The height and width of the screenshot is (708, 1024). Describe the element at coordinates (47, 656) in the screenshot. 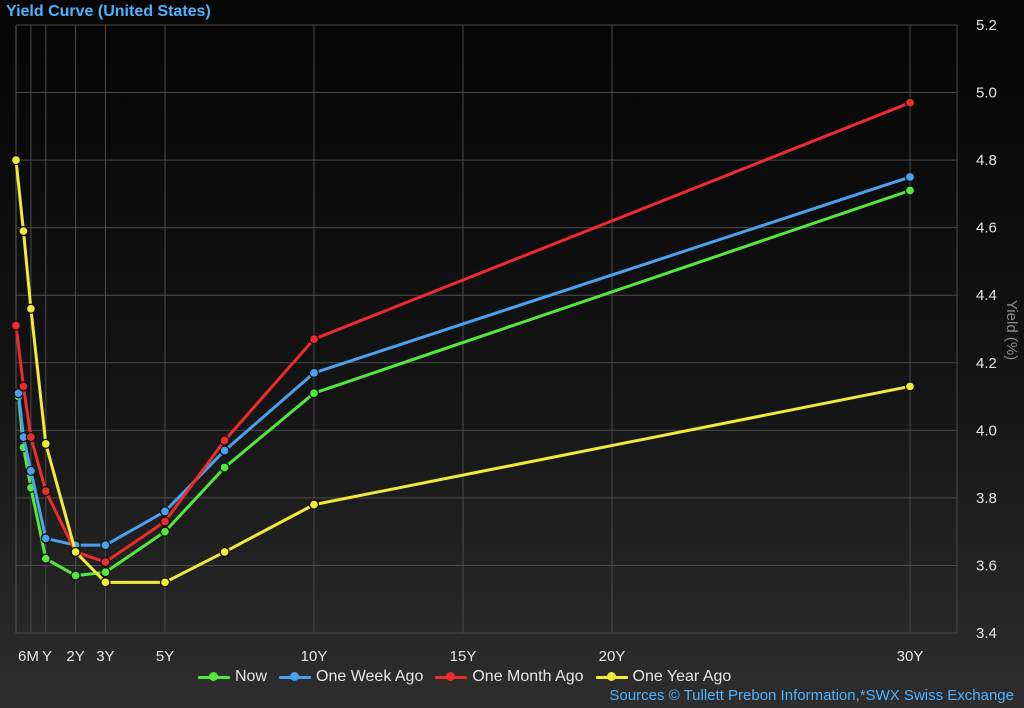

I see `x-tick-label-1: Y` at that location.